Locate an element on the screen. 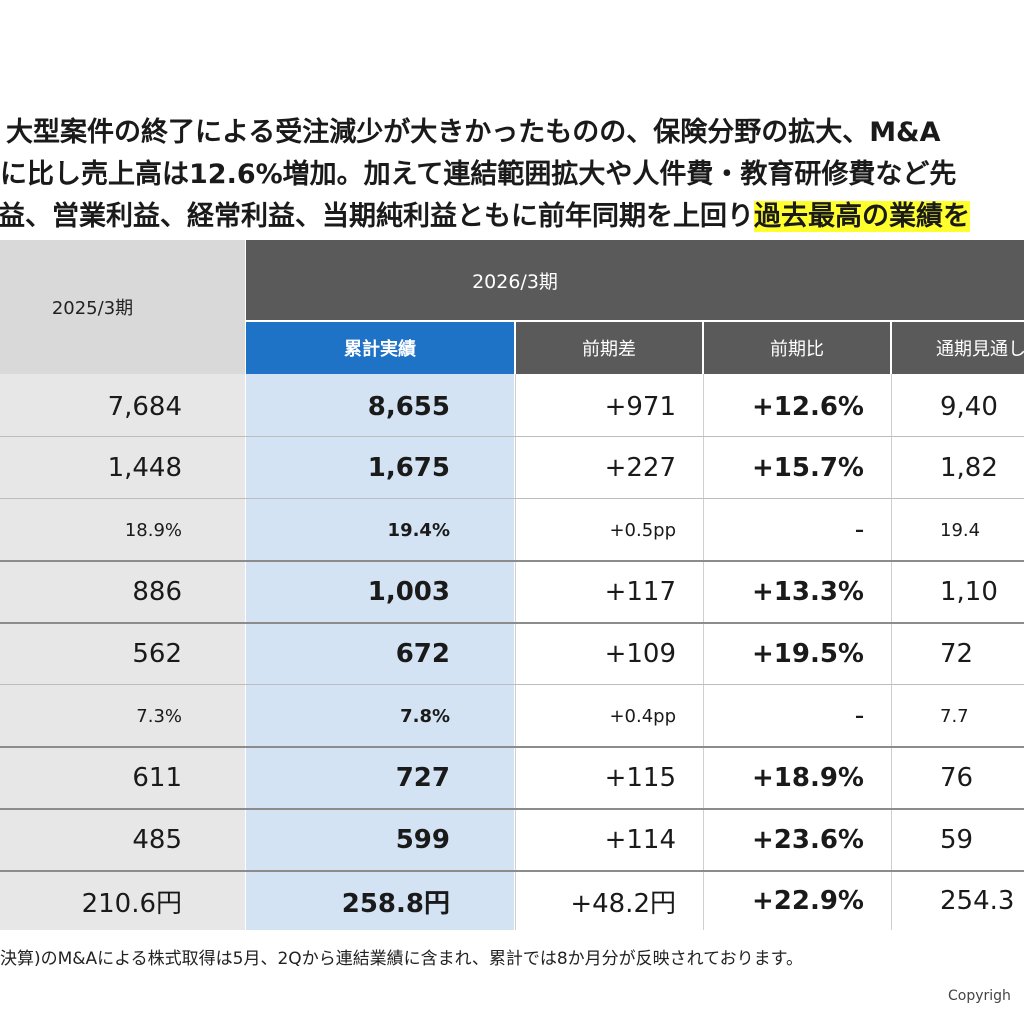 This screenshot has width=1024, height=1024. diff-value: +0.4pp is located at coordinates (642, 716).